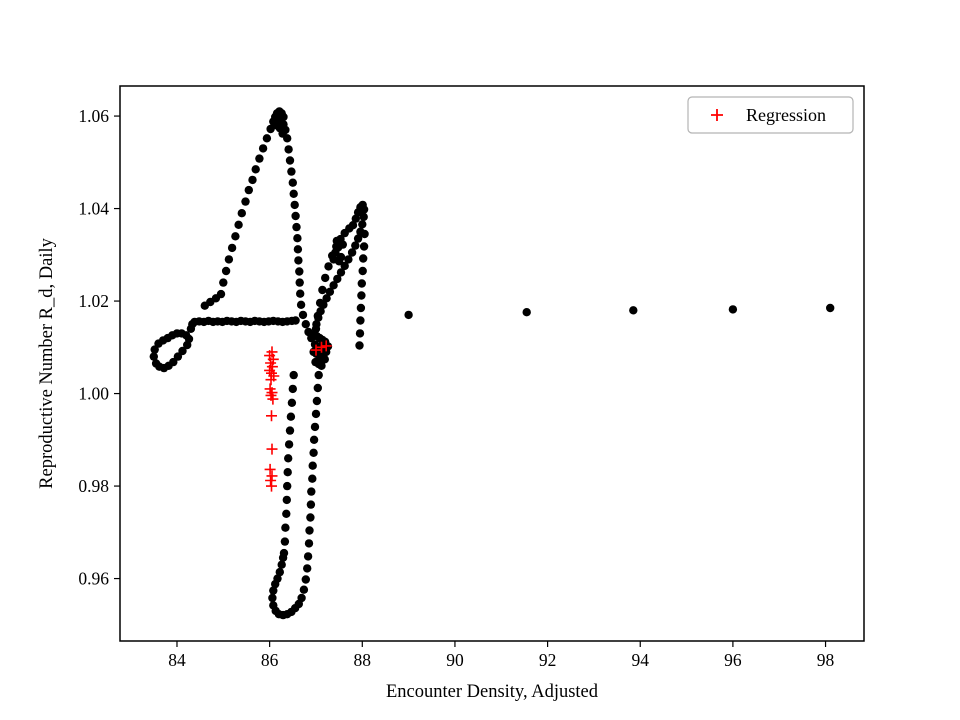 This screenshot has width=960, height=720. I want to click on y-tick-label: 0.98, so click(93, 486).